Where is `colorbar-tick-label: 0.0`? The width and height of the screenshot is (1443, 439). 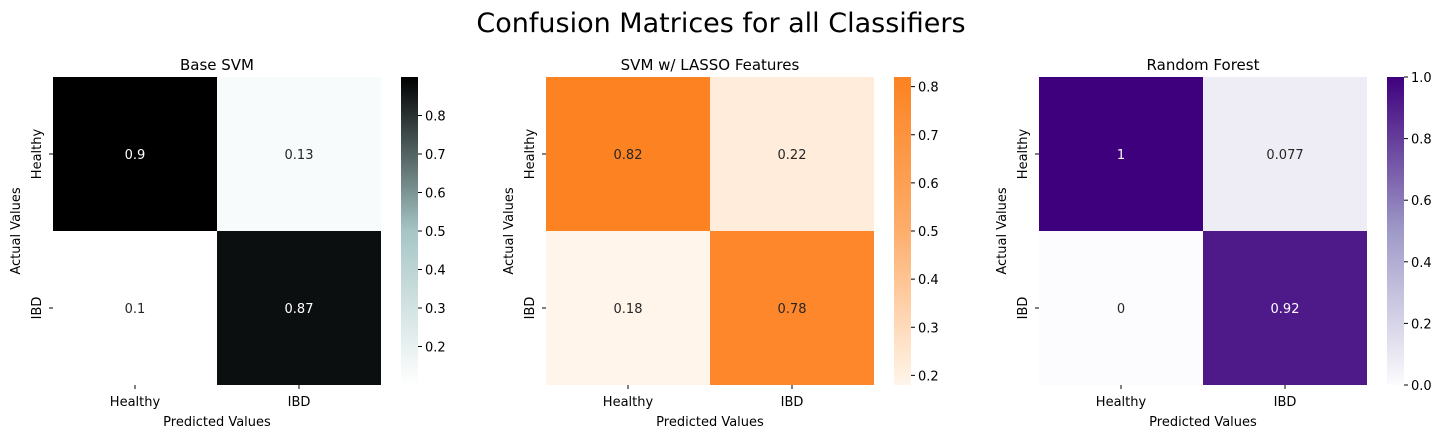
colorbar-tick-label: 0.0 is located at coordinates (1421, 386).